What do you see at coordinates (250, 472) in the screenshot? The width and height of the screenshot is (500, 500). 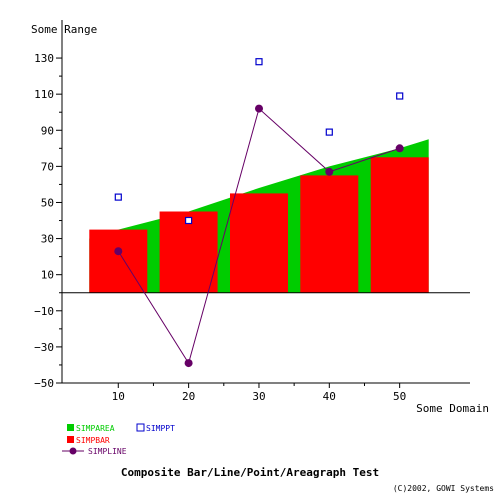 I see `chart-title: Composite Bar/Line/Point/Areagraph Test` at bounding box center [250, 472].